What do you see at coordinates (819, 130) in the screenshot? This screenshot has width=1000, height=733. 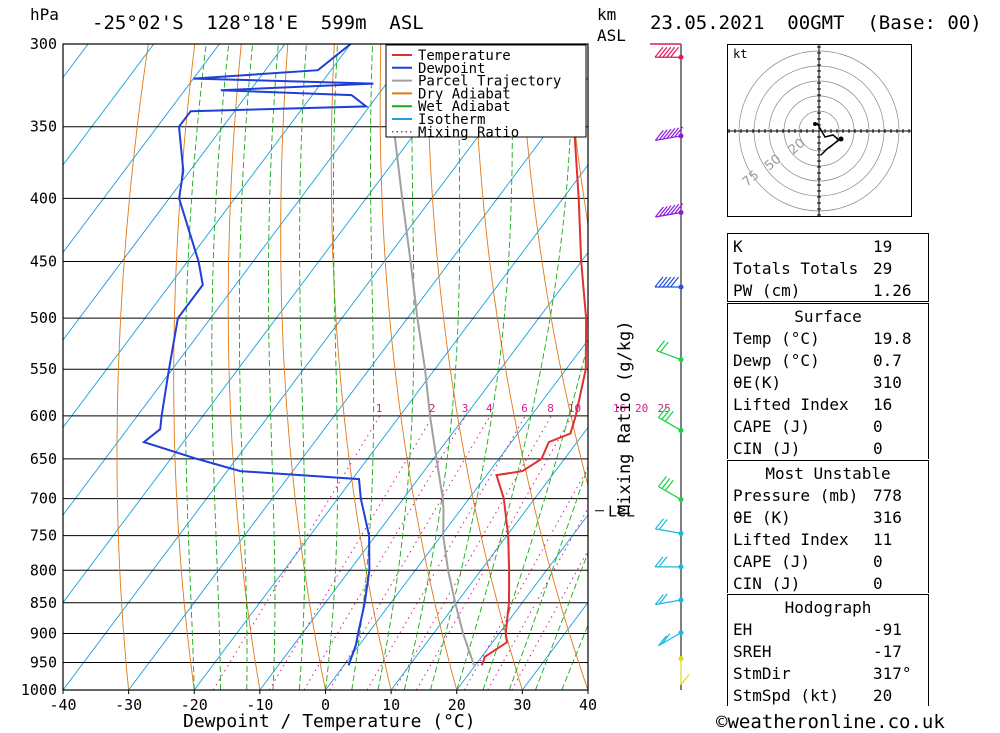 I see `hodograph-panel: 20 50 75 kt` at bounding box center [819, 130].